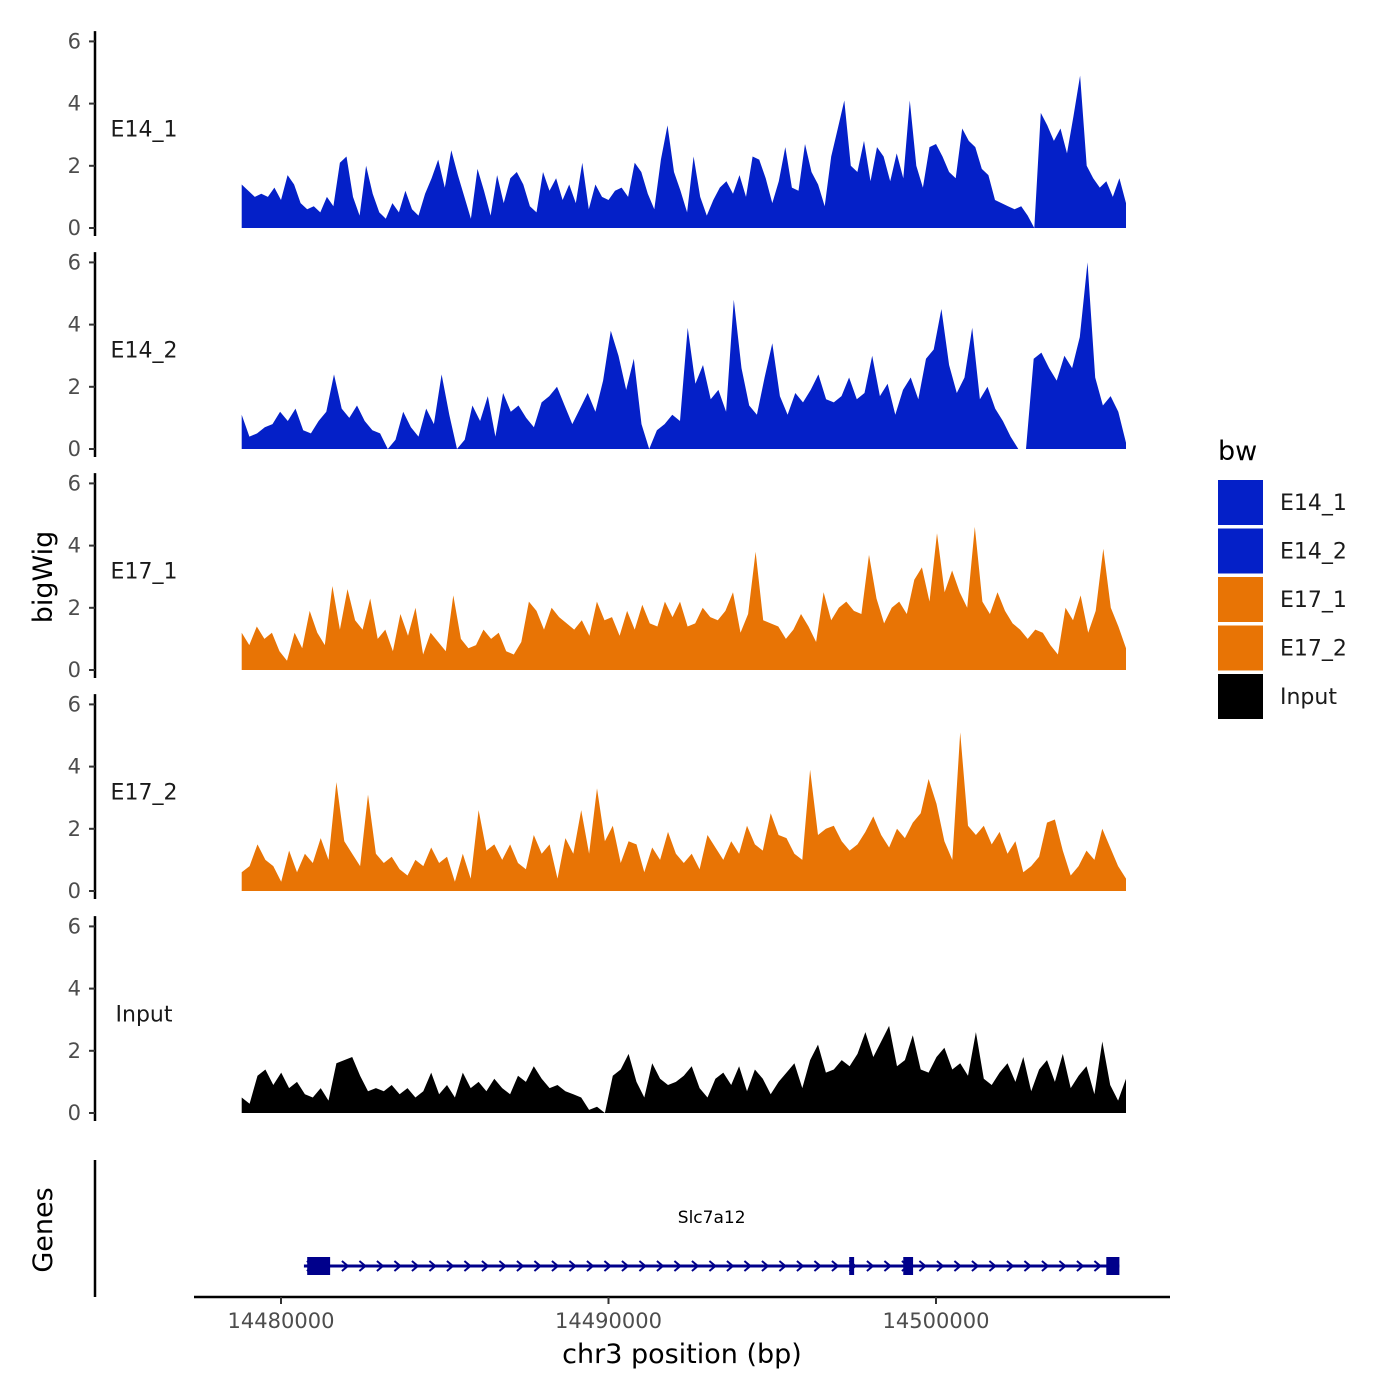  I want to click on track-e14_2: 0 2 4 6 E14_2, so click(597, 355).